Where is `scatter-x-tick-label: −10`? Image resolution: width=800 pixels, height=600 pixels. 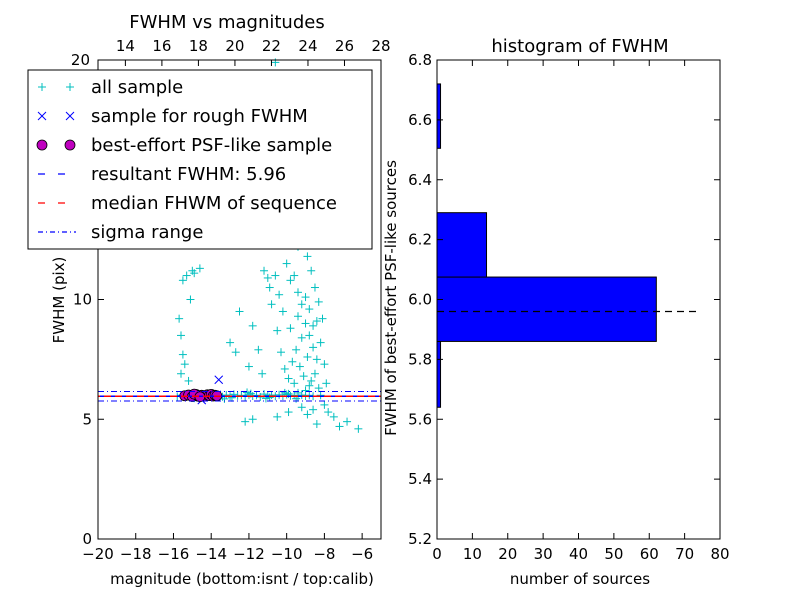
scatter-x-tick-label: −10 is located at coordinates (287, 554).